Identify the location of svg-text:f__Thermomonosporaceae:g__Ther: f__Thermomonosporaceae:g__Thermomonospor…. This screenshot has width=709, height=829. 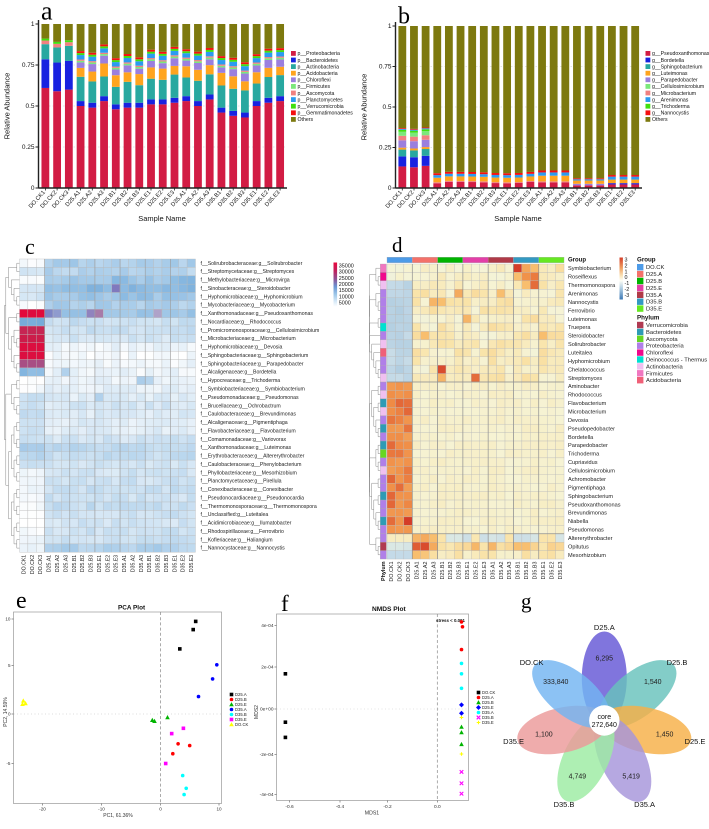
(259, 507).